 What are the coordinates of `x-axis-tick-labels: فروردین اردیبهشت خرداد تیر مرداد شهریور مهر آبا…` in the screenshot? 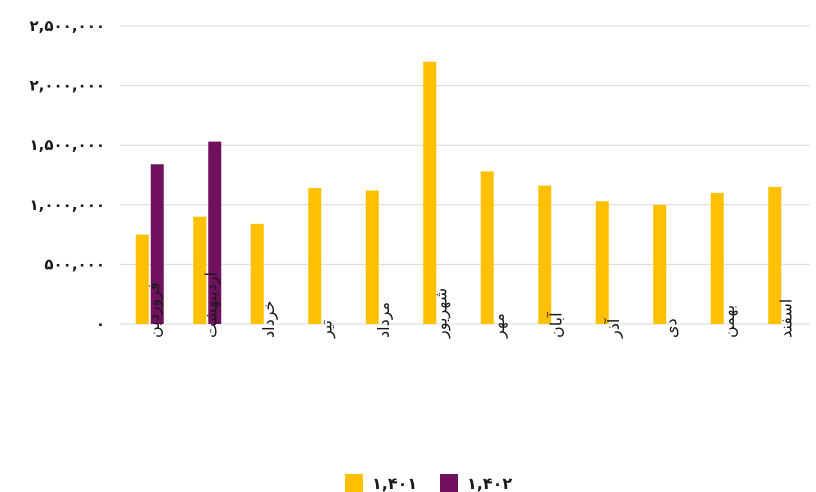 It's located at (470, 305).